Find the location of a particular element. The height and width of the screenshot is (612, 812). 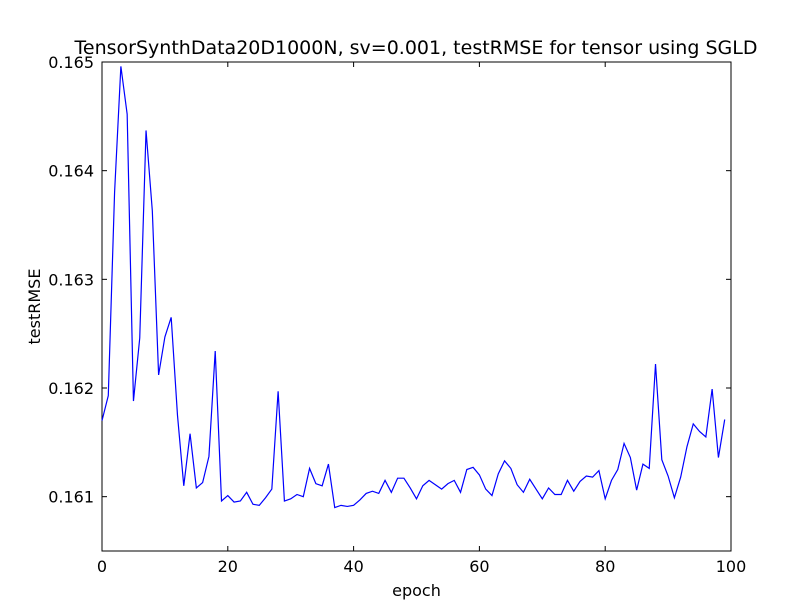

x-tick-label: 20 is located at coordinates (228, 566).